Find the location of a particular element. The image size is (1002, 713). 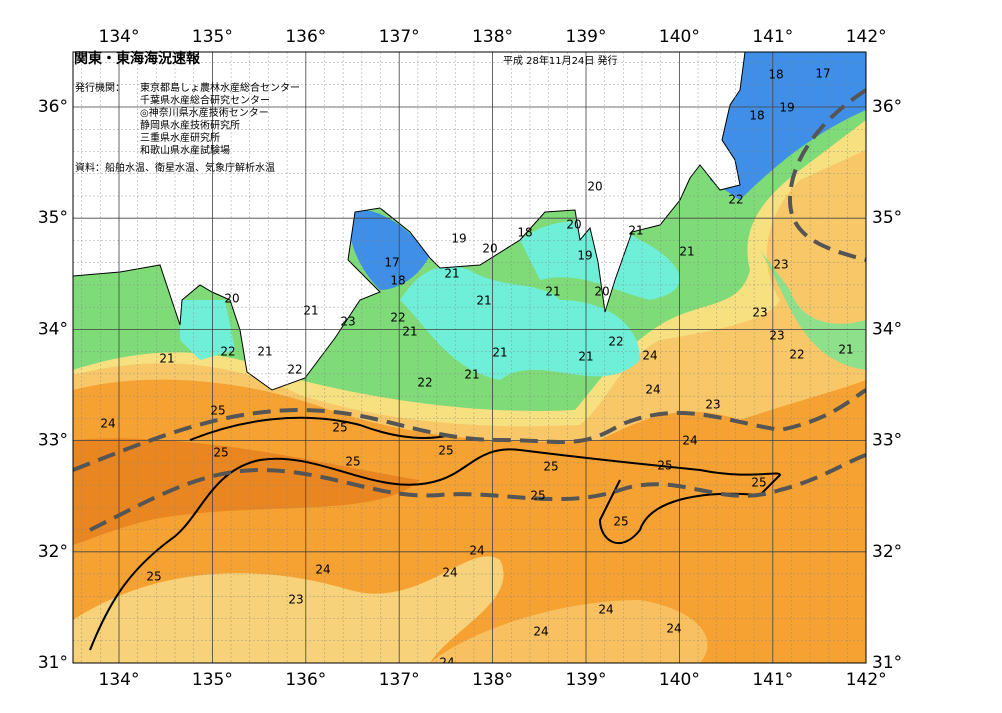

title: 関東・東海海況速報 is located at coordinates (137, 58).